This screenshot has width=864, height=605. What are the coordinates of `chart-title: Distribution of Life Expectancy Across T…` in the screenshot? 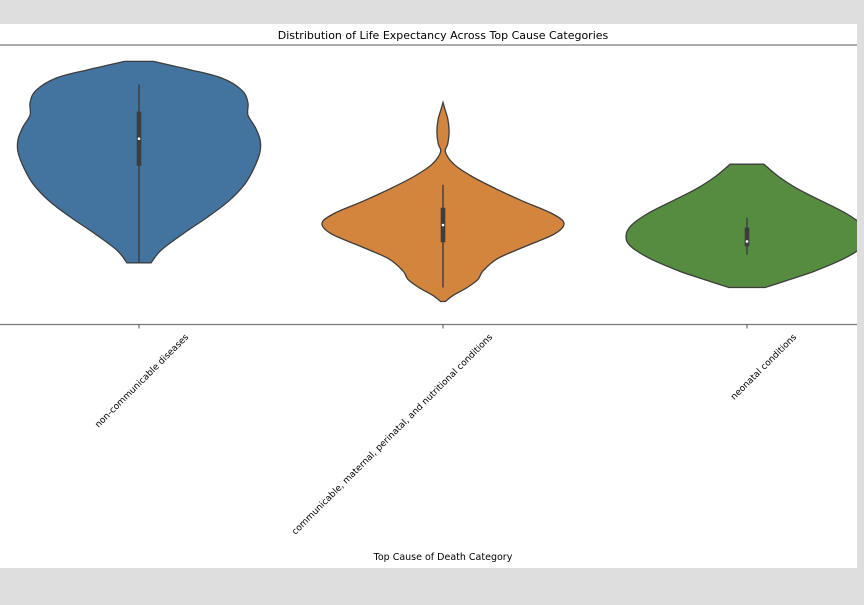 It's located at (443, 35).